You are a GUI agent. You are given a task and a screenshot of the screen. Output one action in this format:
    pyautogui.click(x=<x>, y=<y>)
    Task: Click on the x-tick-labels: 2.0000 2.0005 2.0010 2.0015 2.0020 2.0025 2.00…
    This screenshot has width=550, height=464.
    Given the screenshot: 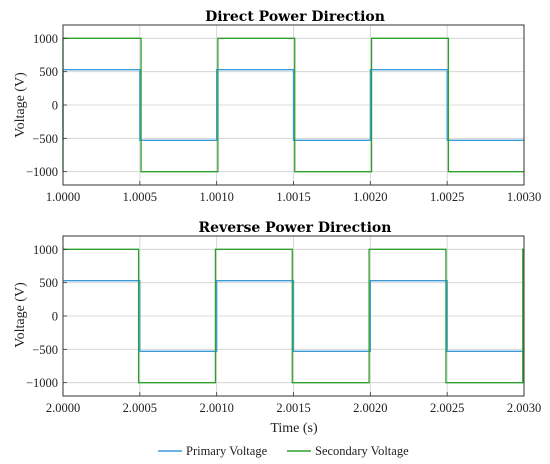 What is the action you would take?
    pyautogui.click(x=293, y=403)
    